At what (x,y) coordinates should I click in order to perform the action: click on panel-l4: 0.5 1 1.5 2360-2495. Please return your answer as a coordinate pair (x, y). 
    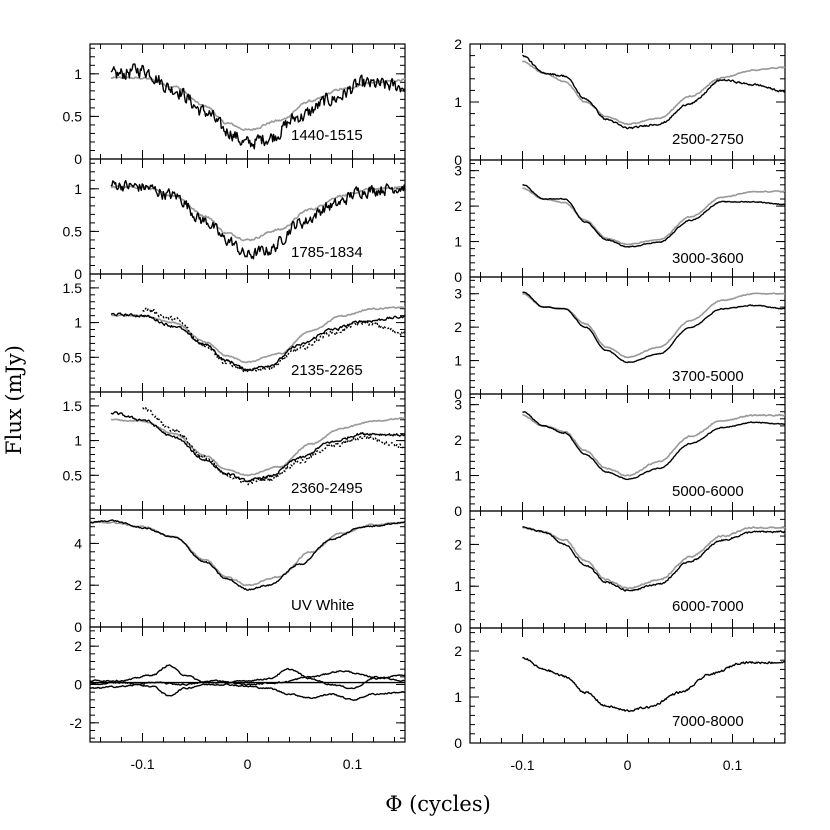
    Looking at the image, I should click on (234, 451).